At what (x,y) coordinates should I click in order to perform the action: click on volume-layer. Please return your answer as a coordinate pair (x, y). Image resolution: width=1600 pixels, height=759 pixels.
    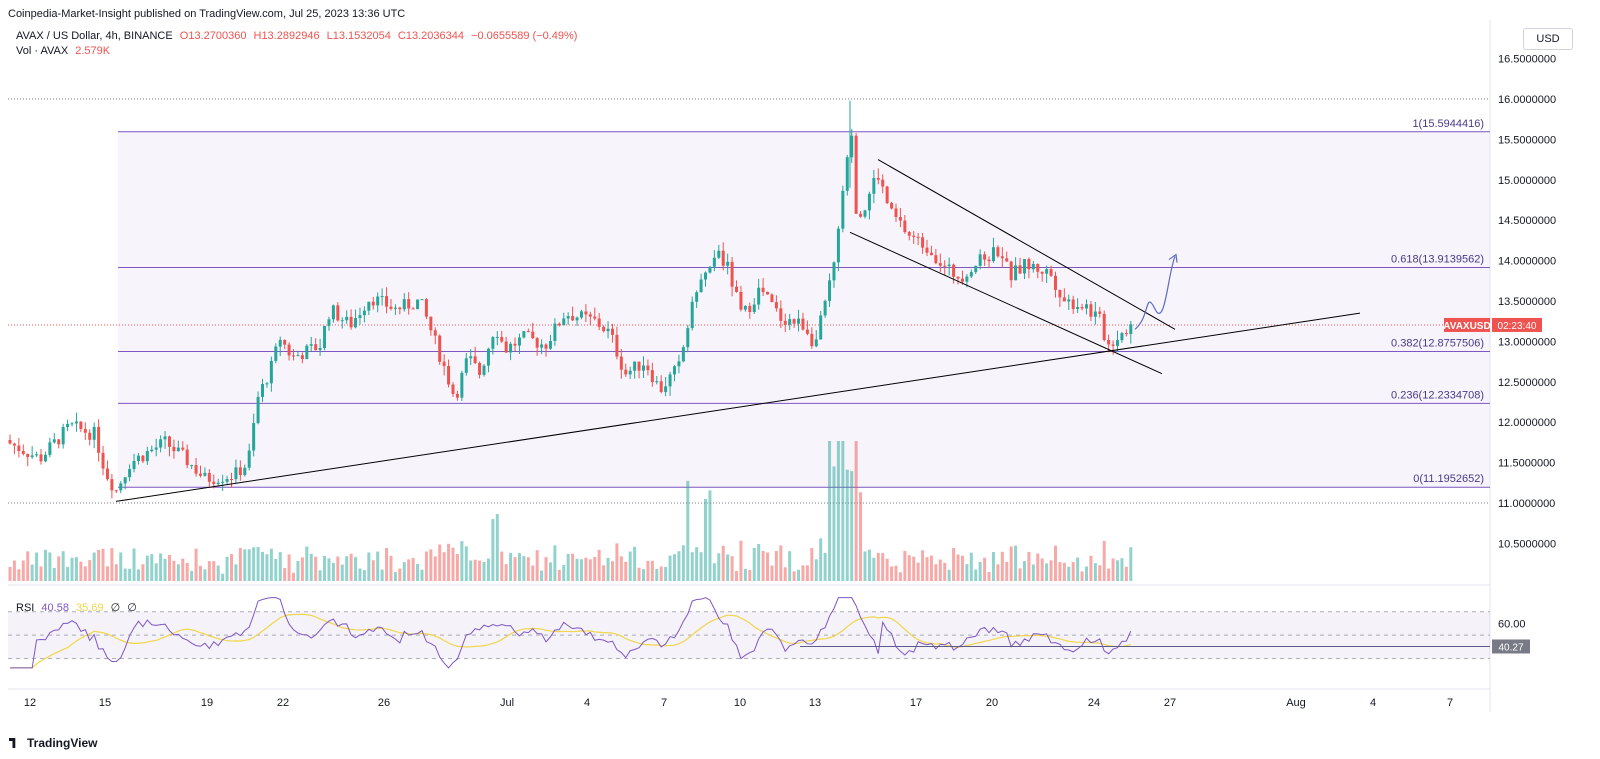
    Looking at the image, I should click on (570, 511).